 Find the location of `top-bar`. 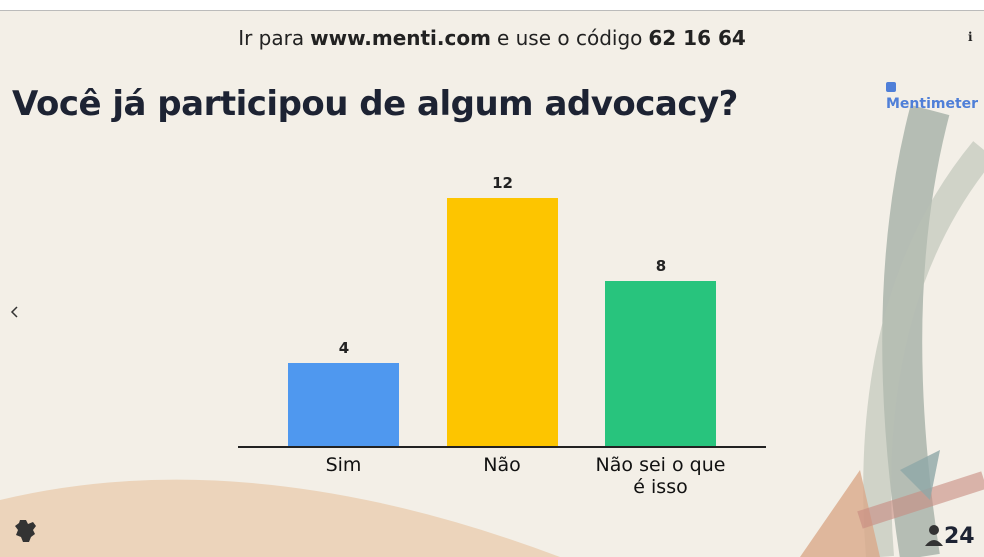

top-bar is located at coordinates (492, 5).